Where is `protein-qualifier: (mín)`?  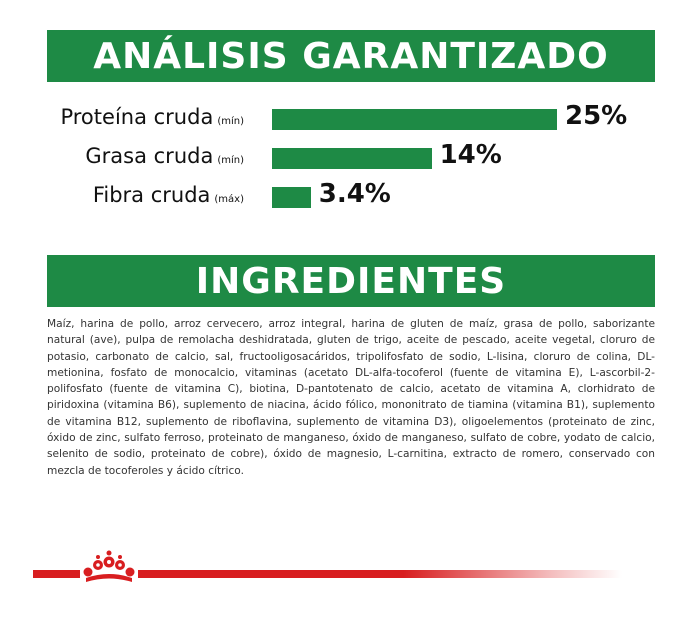
protein-qualifier: (mín) is located at coordinates (230, 121).